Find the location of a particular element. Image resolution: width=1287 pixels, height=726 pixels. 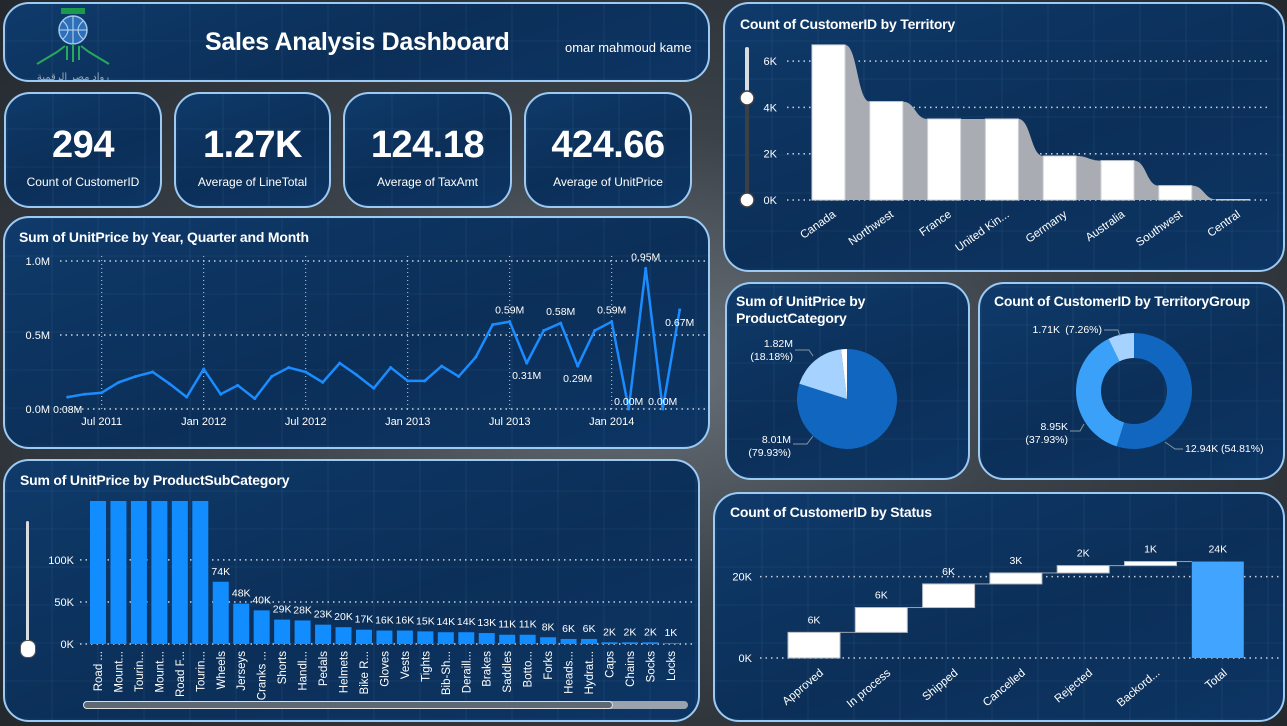

x-category-label: Southwest is located at coordinates (1160, 228).